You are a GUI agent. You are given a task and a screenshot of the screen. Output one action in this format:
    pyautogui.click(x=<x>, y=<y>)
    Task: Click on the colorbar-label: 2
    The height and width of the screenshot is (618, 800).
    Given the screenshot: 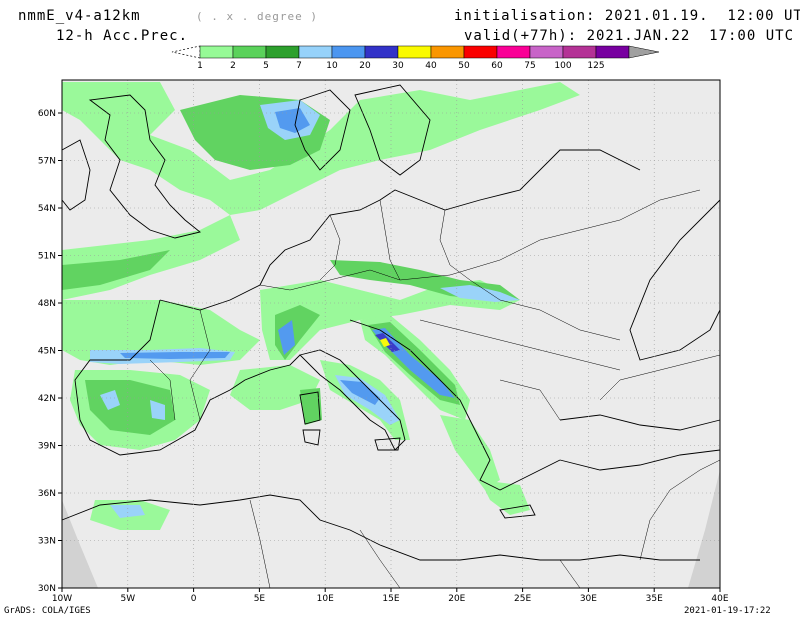 What is the action you would take?
    pyautogui.click(x=233, y=66)
    